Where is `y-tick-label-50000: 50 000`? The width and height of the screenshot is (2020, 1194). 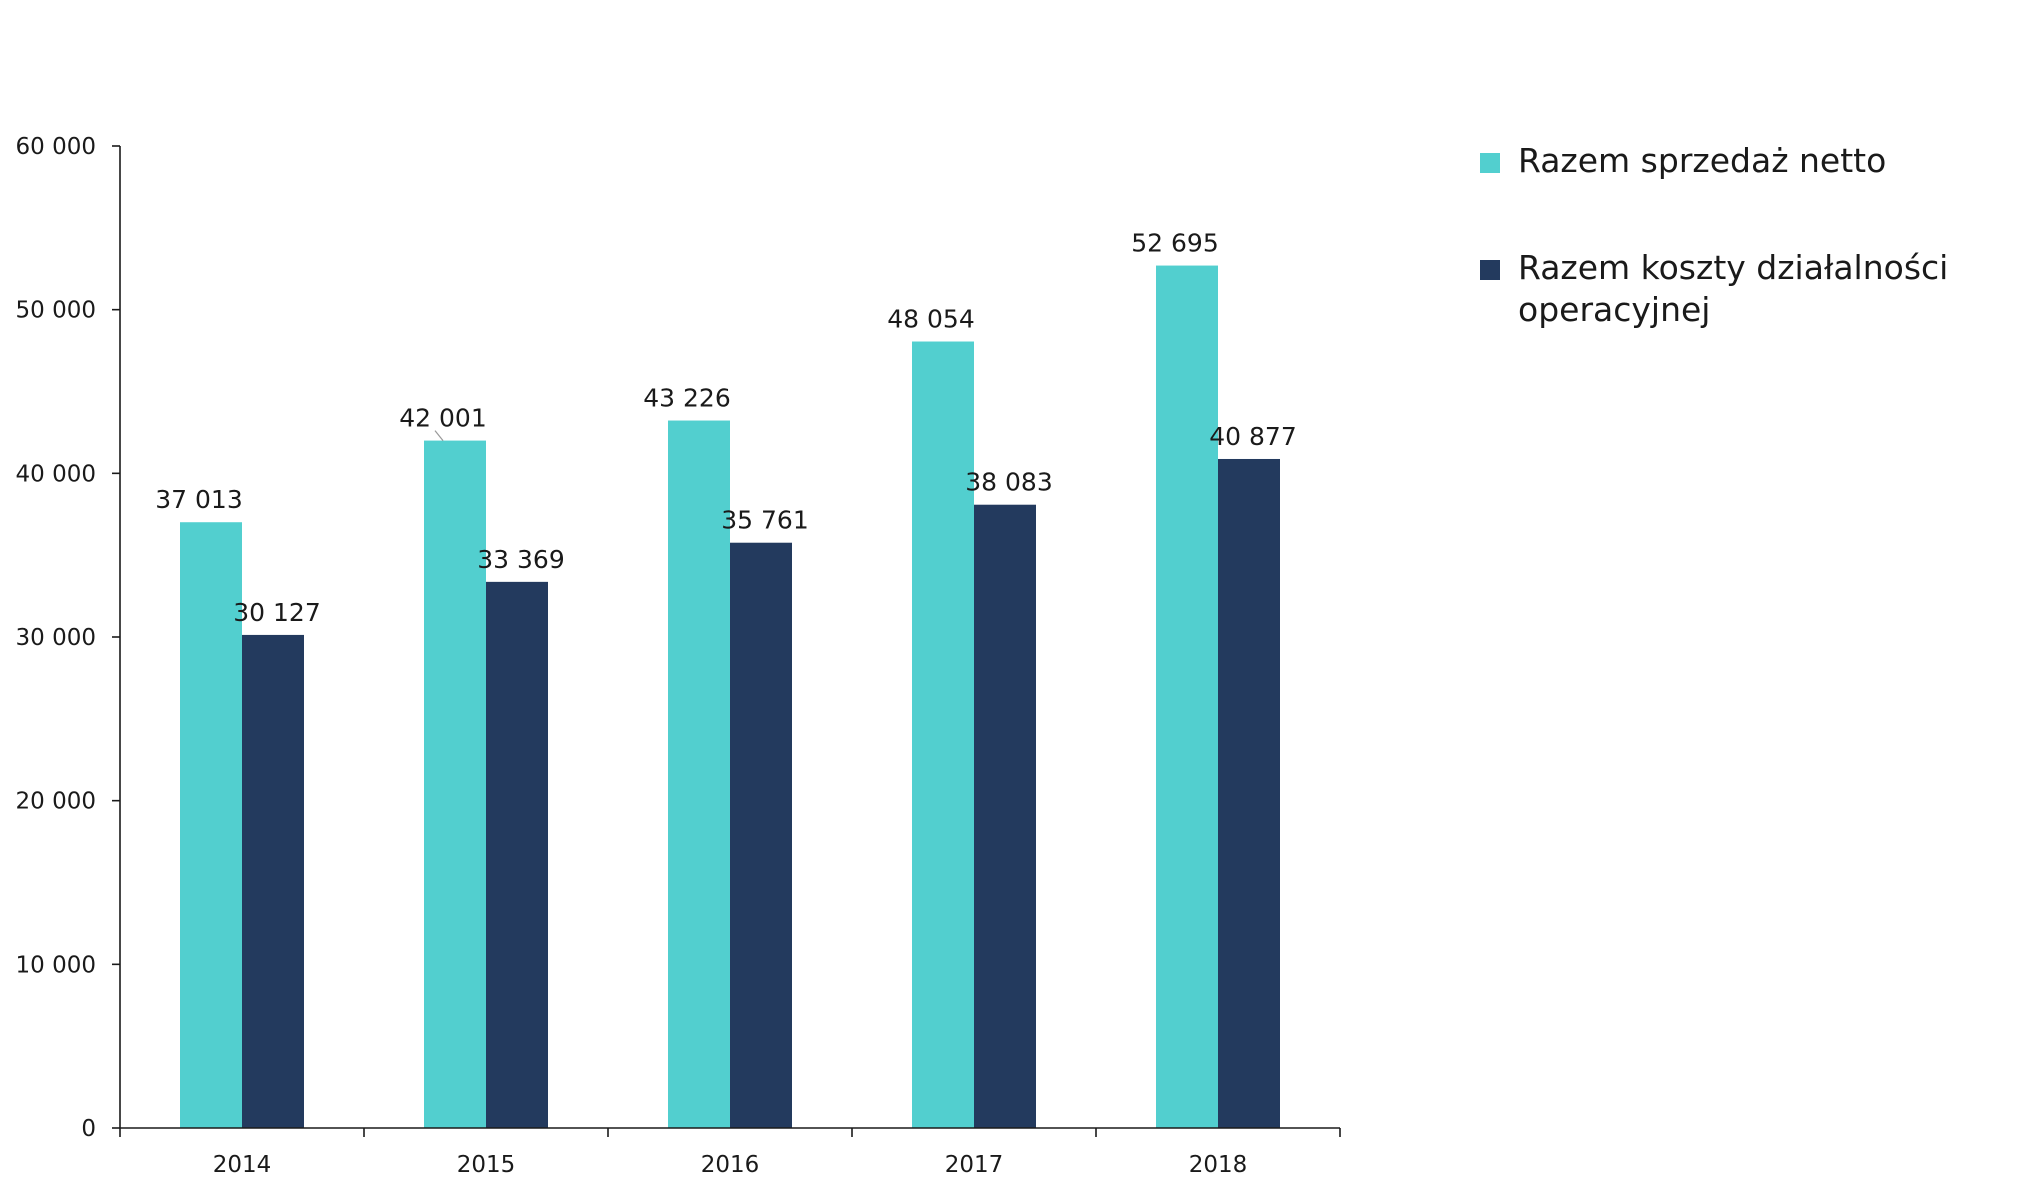 y-tick-label-50000: 50 000 is located at coordinates (56, 311).